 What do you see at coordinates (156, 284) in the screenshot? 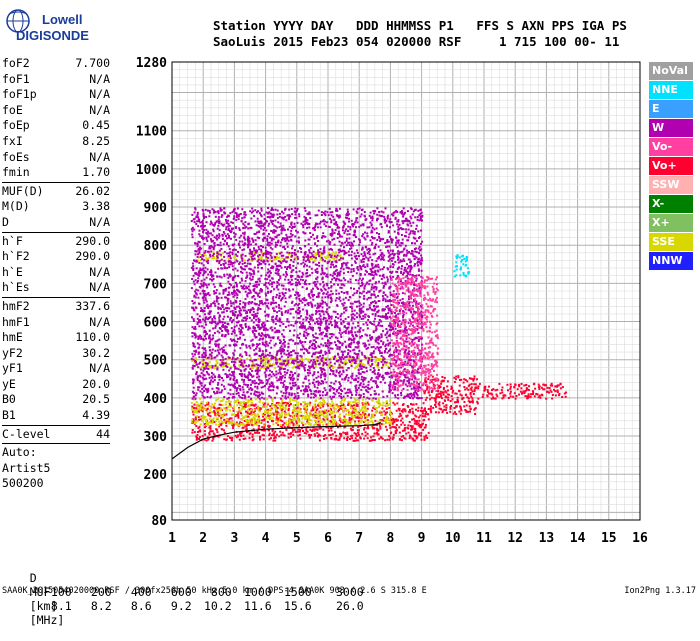
I see `y-tick-label: 700` at bounding box center [156, 284].